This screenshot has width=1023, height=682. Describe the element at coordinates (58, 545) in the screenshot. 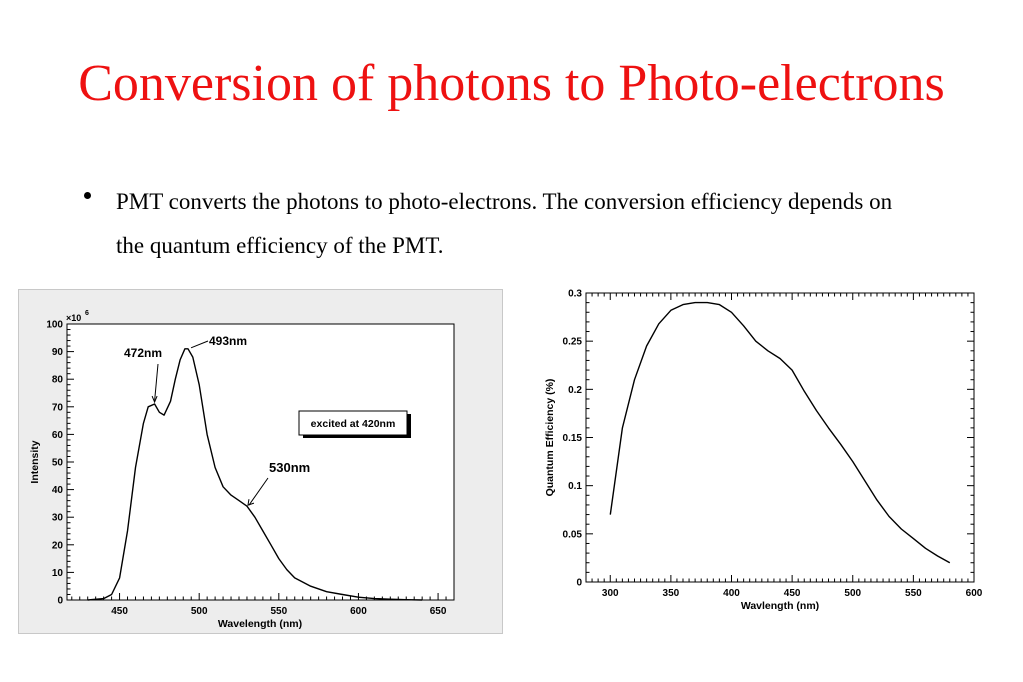

I see `y-tick-label: 20` at that location.